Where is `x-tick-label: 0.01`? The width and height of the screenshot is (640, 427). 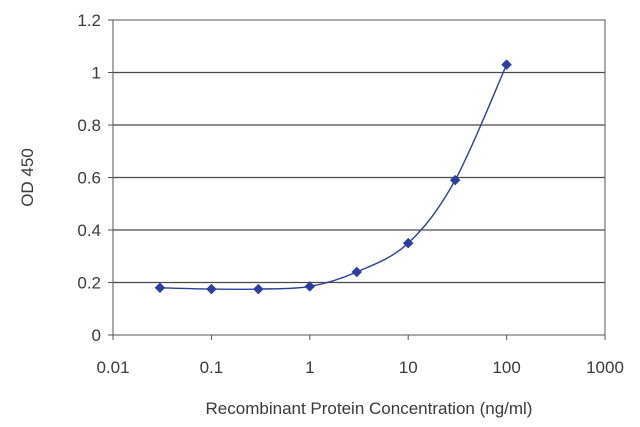 x-tick-label: 0.01 is located at coordinates (112, 367).